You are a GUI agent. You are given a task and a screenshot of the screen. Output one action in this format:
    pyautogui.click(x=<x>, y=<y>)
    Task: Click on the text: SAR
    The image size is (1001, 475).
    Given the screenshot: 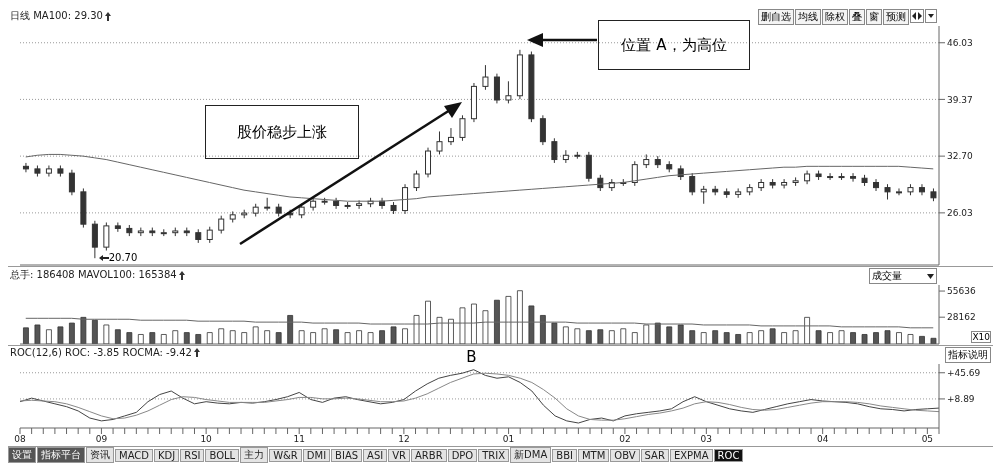 What is the action you would take?
    pyautogui.click(x=654, y=455)
    